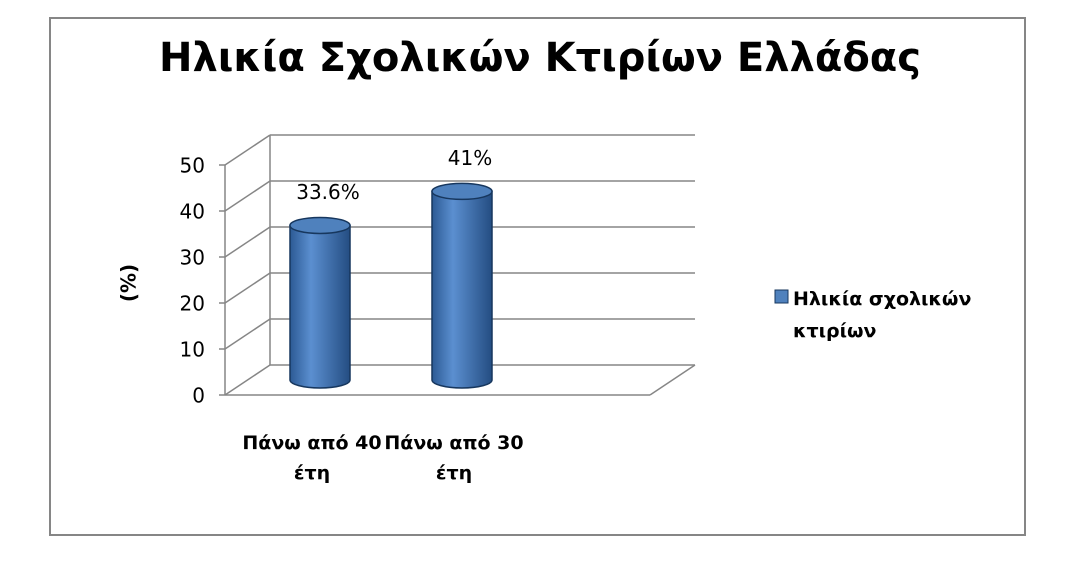  What do you see at coordinates (540, 58) in the screenshot?
I see `chart-title: Ηλικία Σχολικών Κτιρίων Ελλάδας` at bounding box center [540, 58].